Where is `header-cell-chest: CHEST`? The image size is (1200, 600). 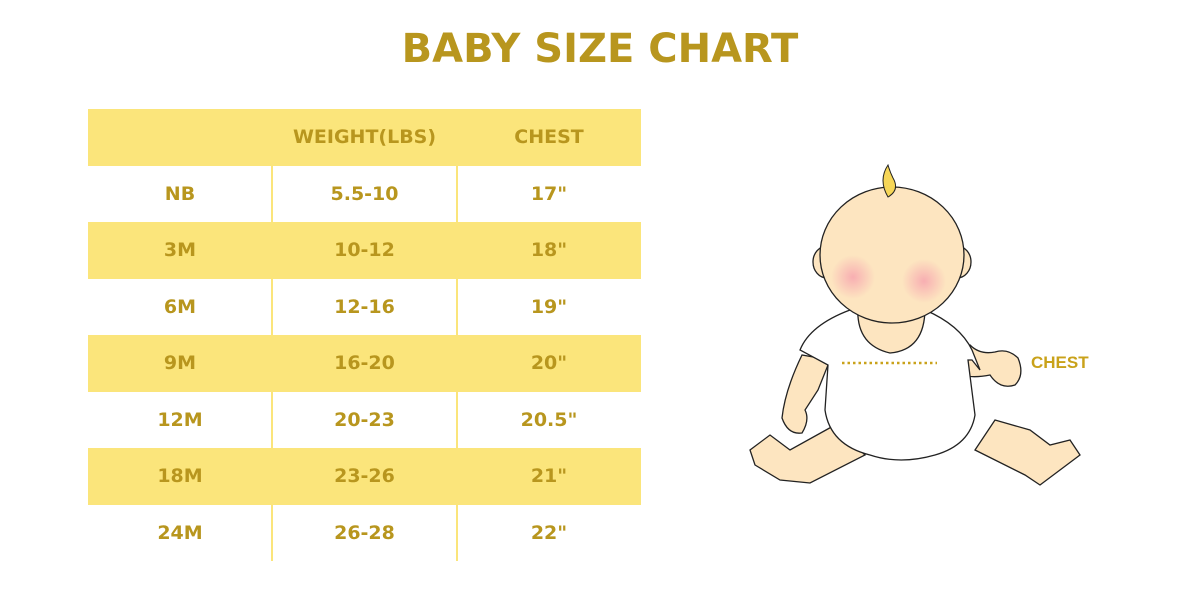
header-cell-chest: CHEST is located at coordinates (549, 137).